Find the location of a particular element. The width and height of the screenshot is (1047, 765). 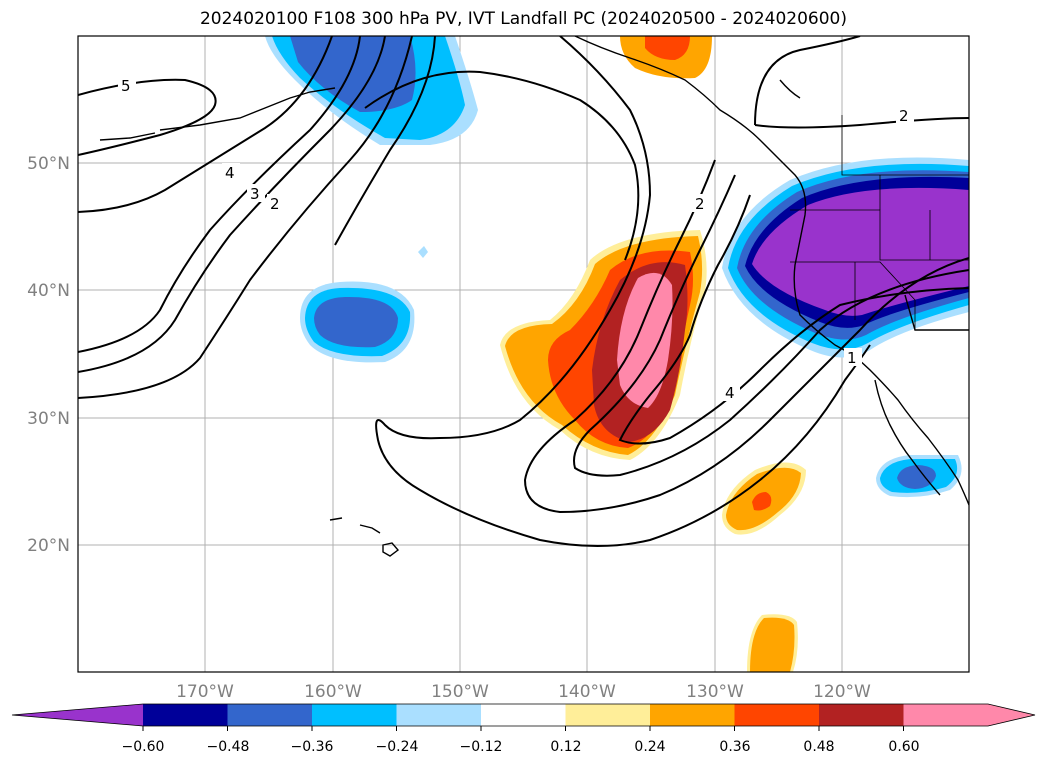

political-borders is located at coordinates (879, 222).